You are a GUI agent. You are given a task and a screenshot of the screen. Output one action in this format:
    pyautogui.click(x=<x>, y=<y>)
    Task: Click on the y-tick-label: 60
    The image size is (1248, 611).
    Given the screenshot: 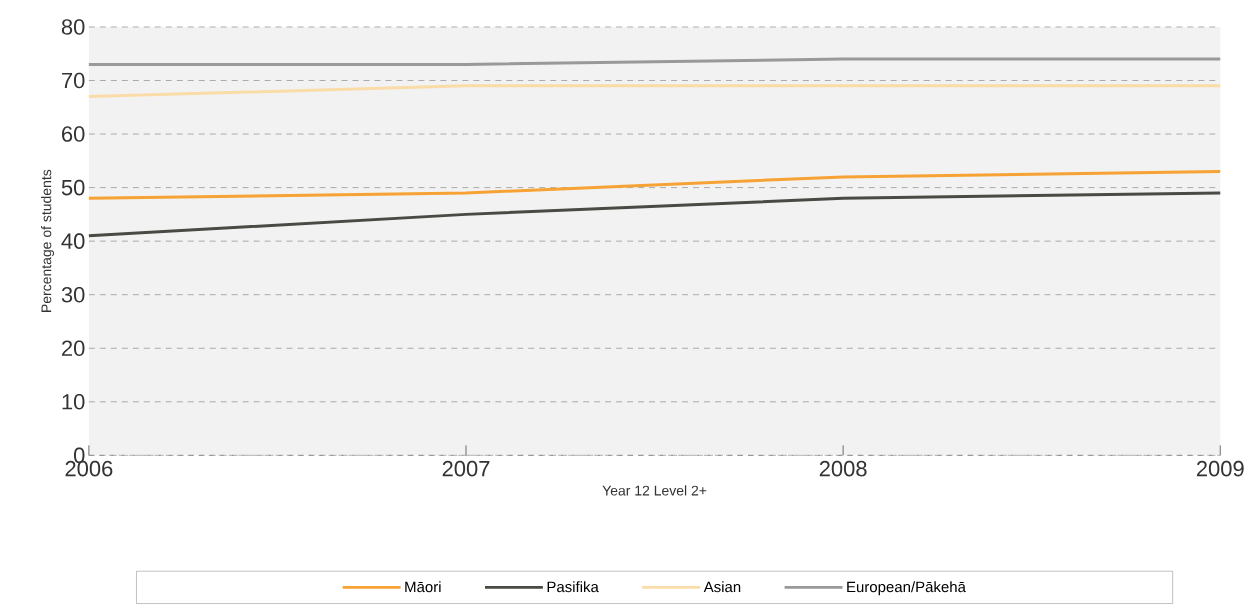 What is the action you would take?
    pyautogui.click(x=73, y=134)
    